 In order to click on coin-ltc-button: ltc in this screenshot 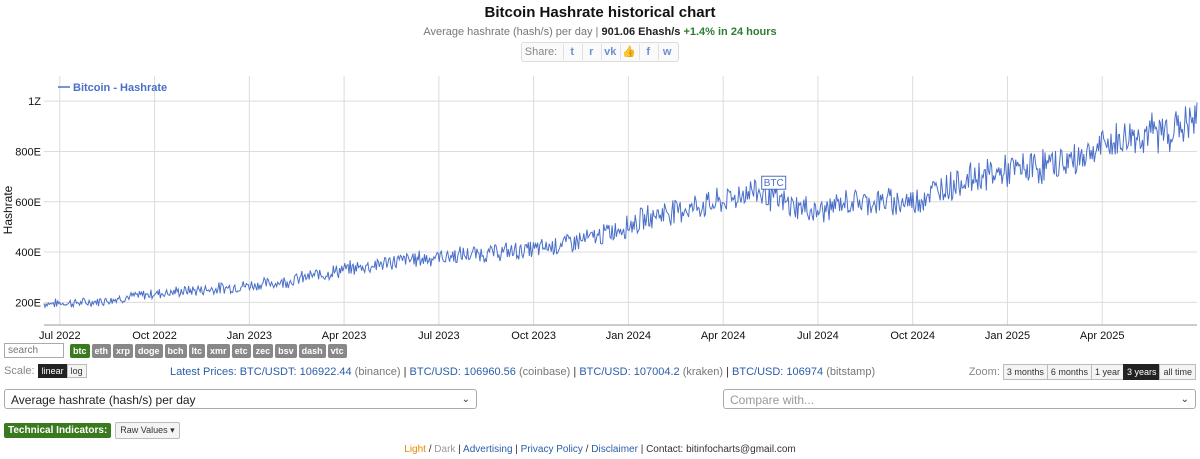, I will do `click(197, 350)`.